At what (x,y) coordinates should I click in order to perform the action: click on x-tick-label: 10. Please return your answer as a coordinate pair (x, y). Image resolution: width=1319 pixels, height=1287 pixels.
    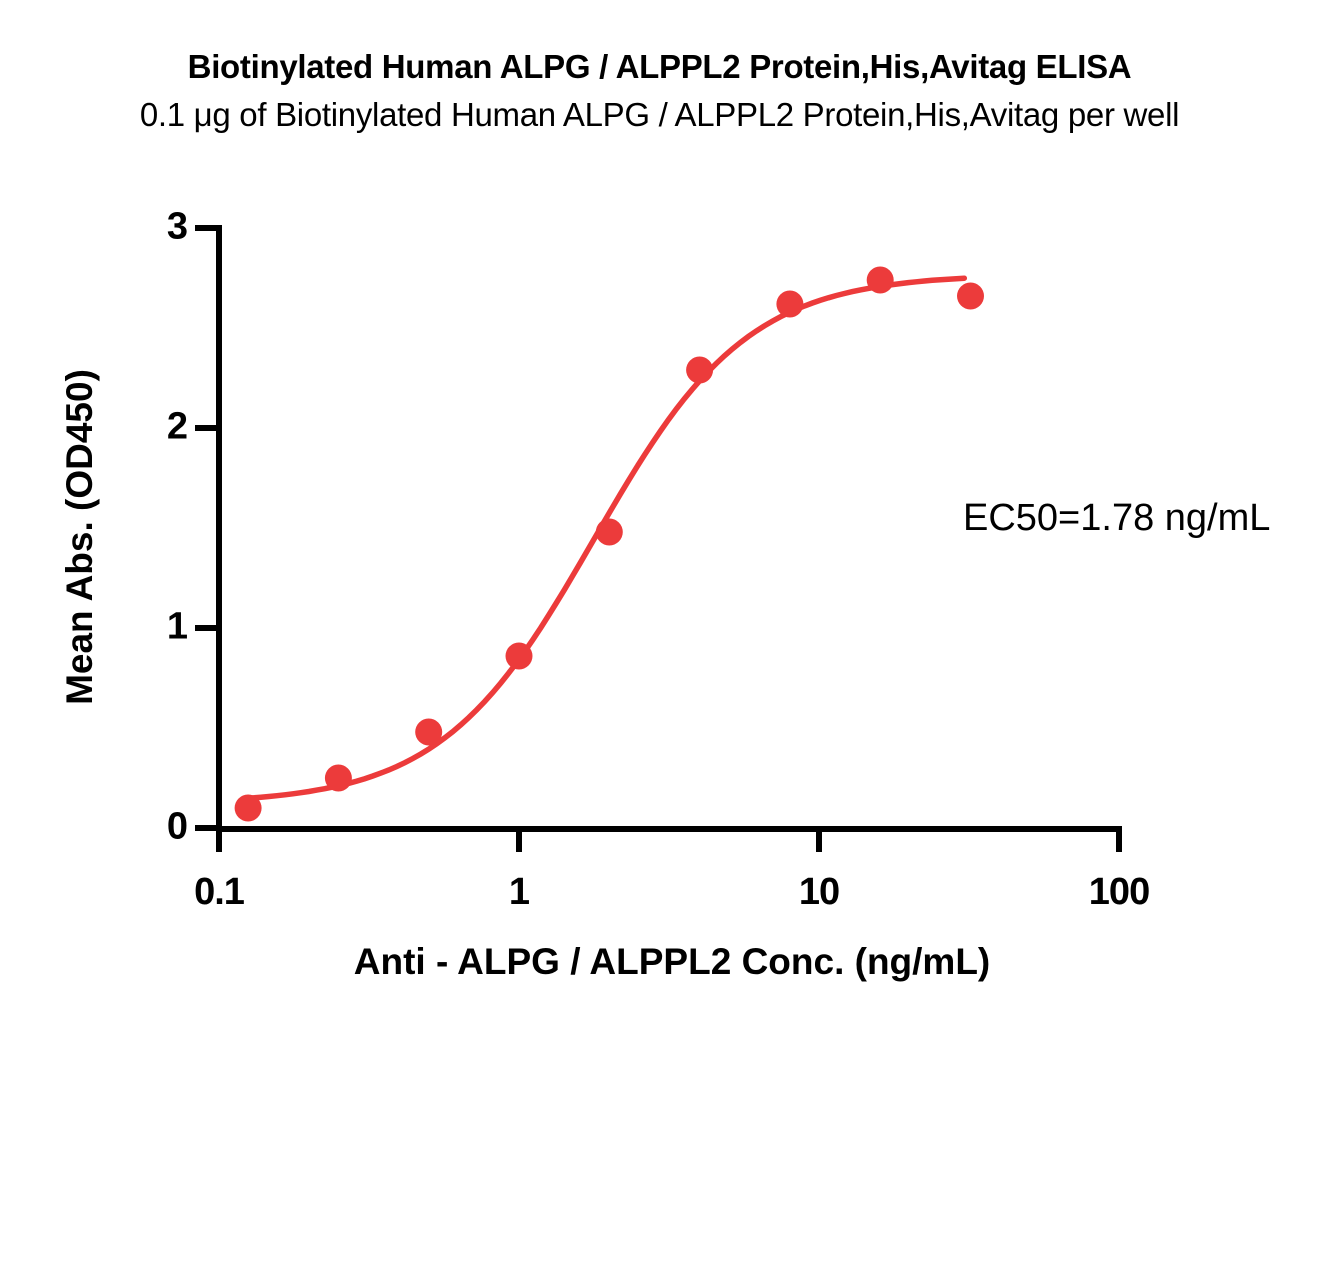
    Looking at the image, I should click on (819, 892).